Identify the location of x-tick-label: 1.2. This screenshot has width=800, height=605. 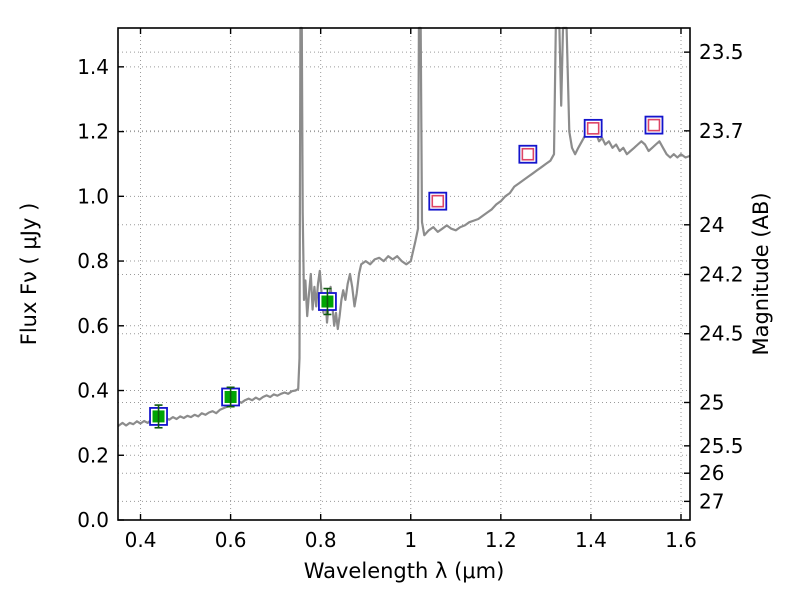
(501, 540).